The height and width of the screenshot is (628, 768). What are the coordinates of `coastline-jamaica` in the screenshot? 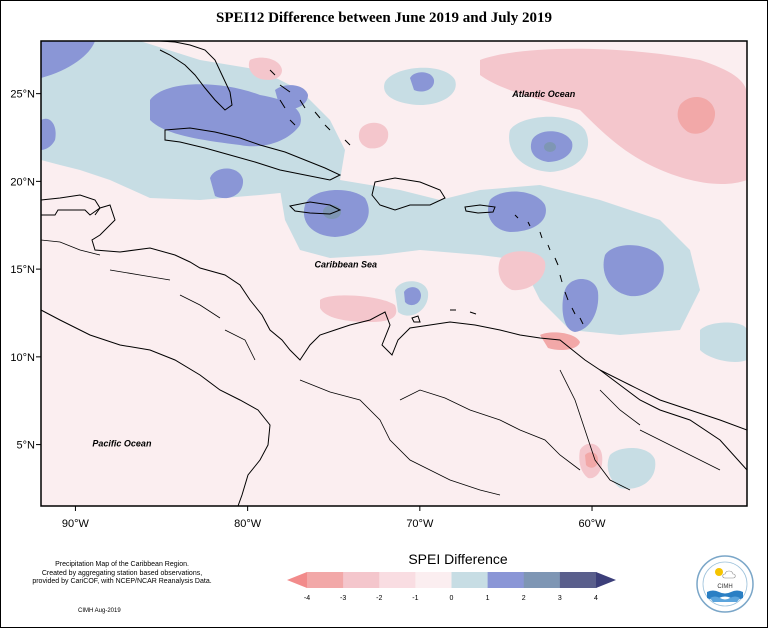 It's located at (315, 208).